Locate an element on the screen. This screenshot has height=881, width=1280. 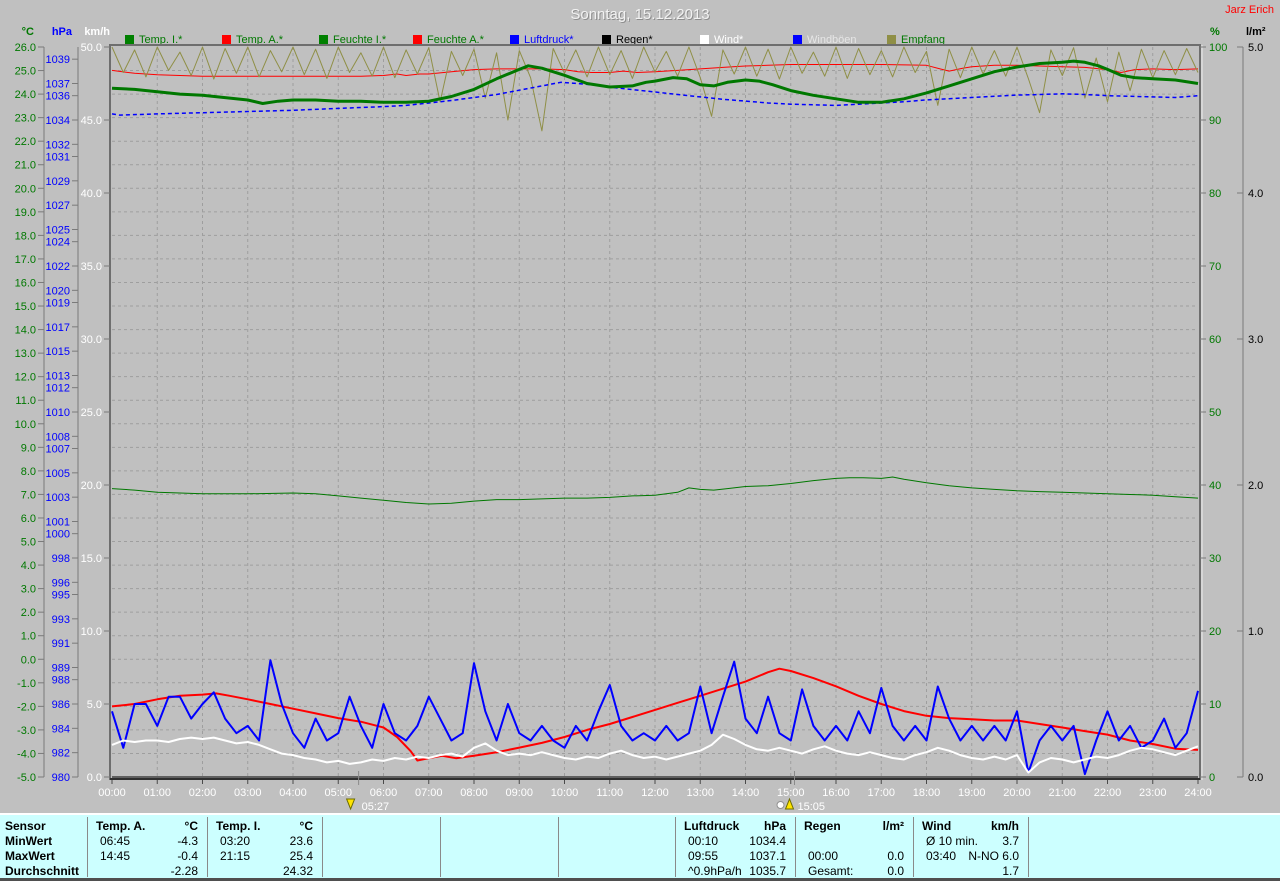
table-cell: 1.7 is located at coordinates (1010, 871).